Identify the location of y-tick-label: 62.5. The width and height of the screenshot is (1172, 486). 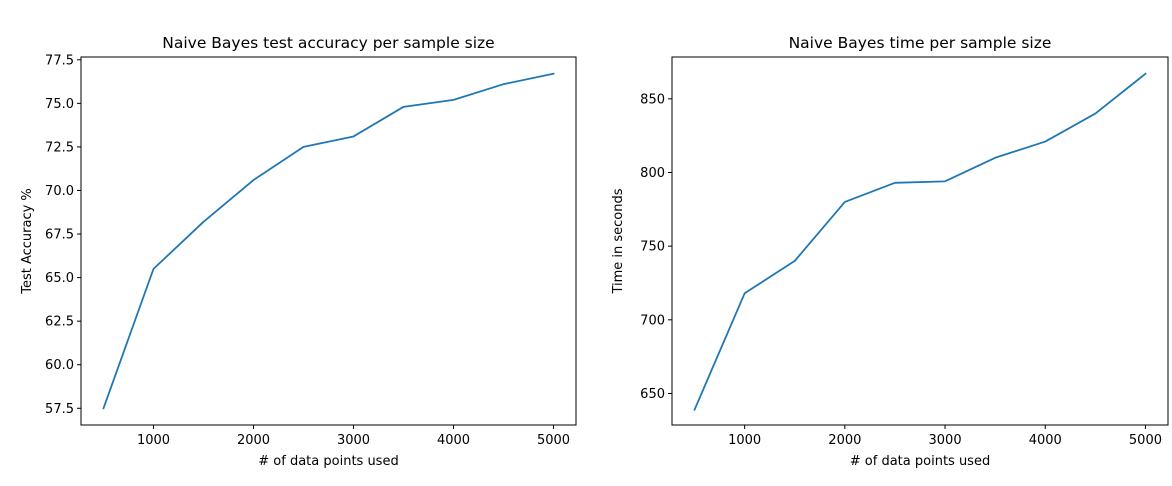
(59, 322).